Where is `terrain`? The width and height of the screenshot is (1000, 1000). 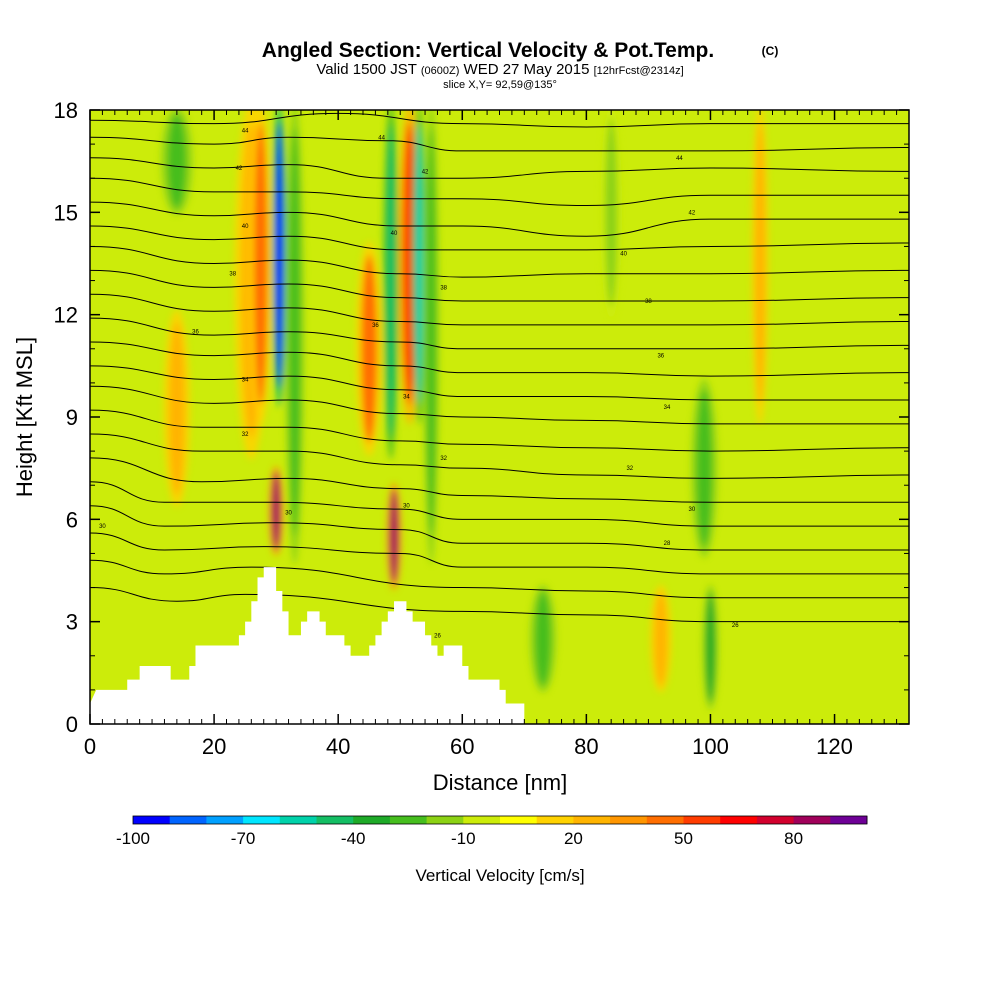
terrain is located at coordinates (307, 645).